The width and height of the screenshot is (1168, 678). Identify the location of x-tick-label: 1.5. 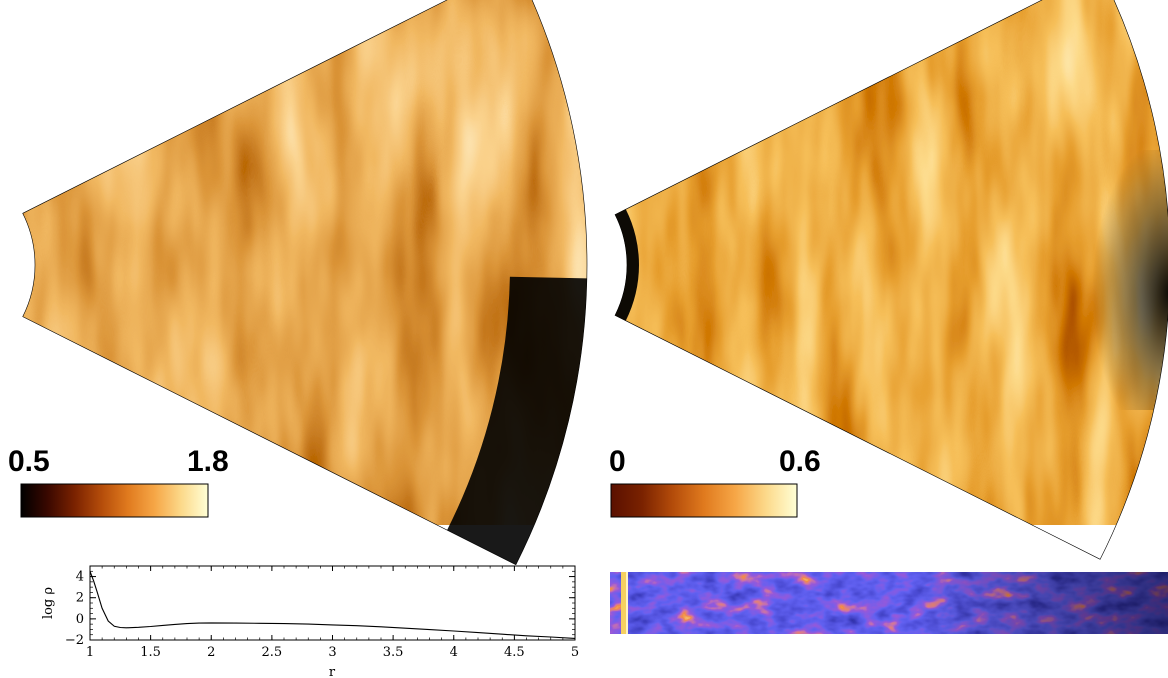
(150, 652).